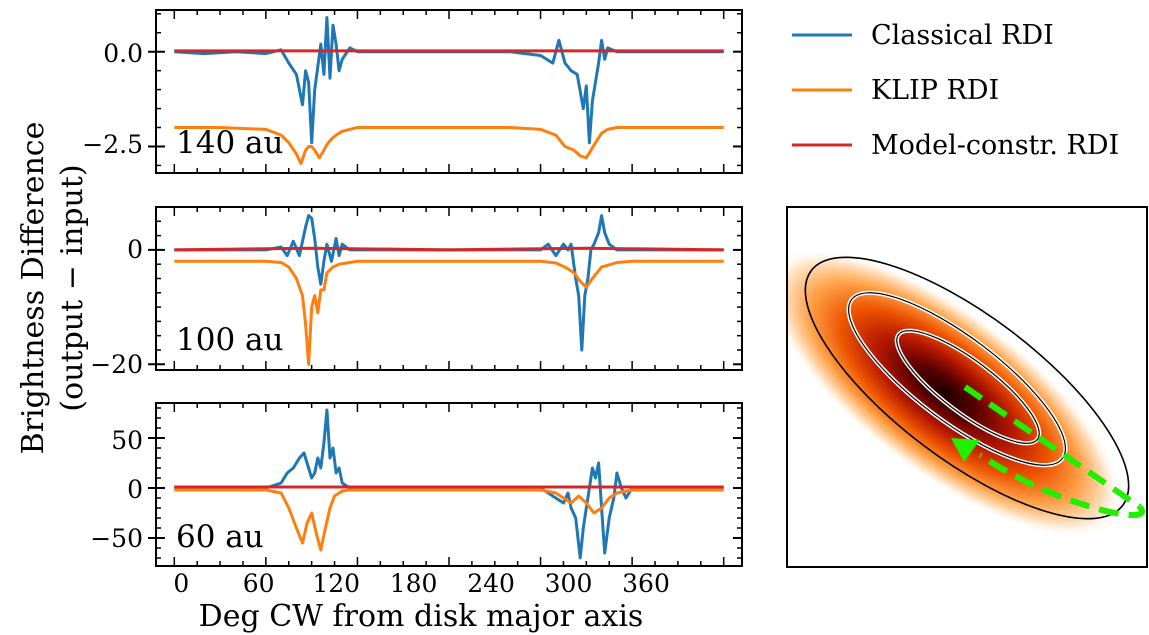 The width and height of the screenshot is (1149, 635). What do you see at coordinates (449, 80) in the screenshot?
I see `series-line-classical-rdi` at bounding box center [449, 80].